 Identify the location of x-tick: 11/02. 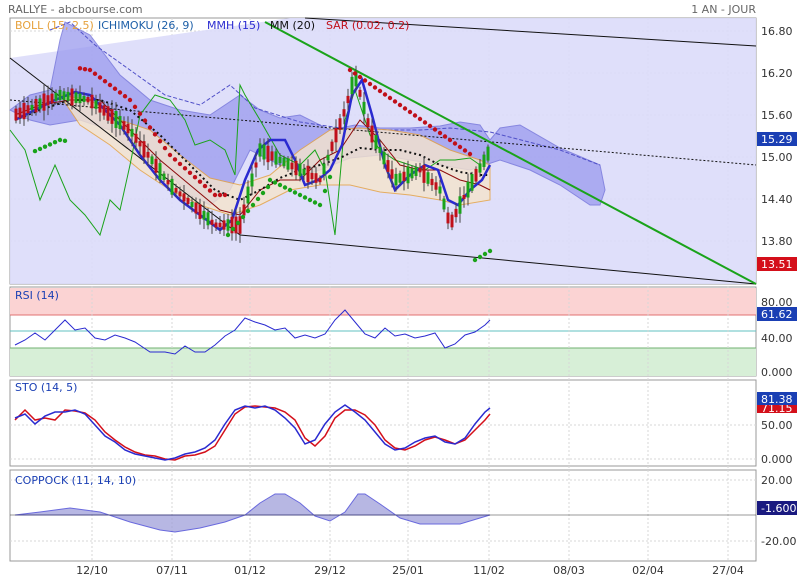
(489, 570).